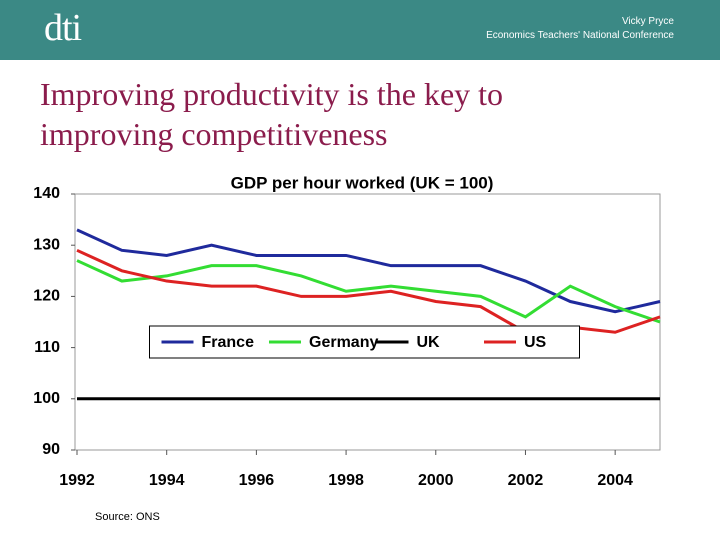 This screenshot has width=720, height=540. Describe the element at coordinates (228, 342) in the screenshot. I see `legend-label: France` at that location.